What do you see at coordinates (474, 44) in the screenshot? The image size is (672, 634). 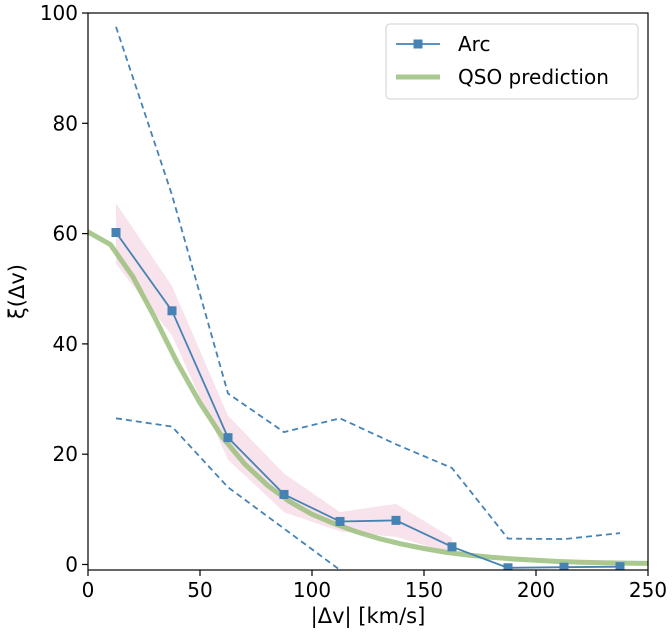 I see `legend-arc-label: Arc` at bounding box center [474, 44].